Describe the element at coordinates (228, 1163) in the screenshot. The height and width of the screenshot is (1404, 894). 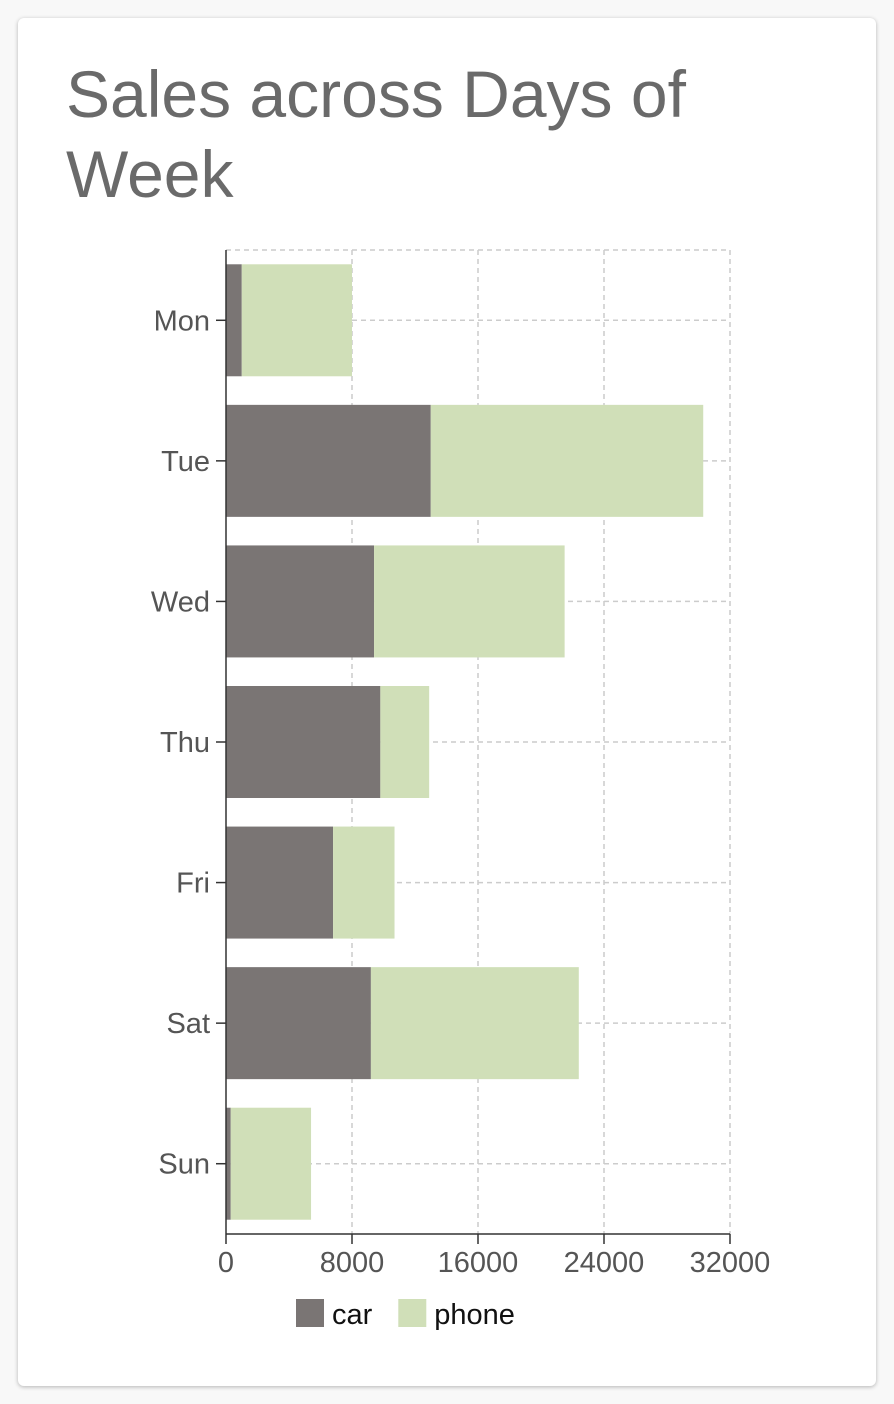
I see `bar-car-sun` at that location.